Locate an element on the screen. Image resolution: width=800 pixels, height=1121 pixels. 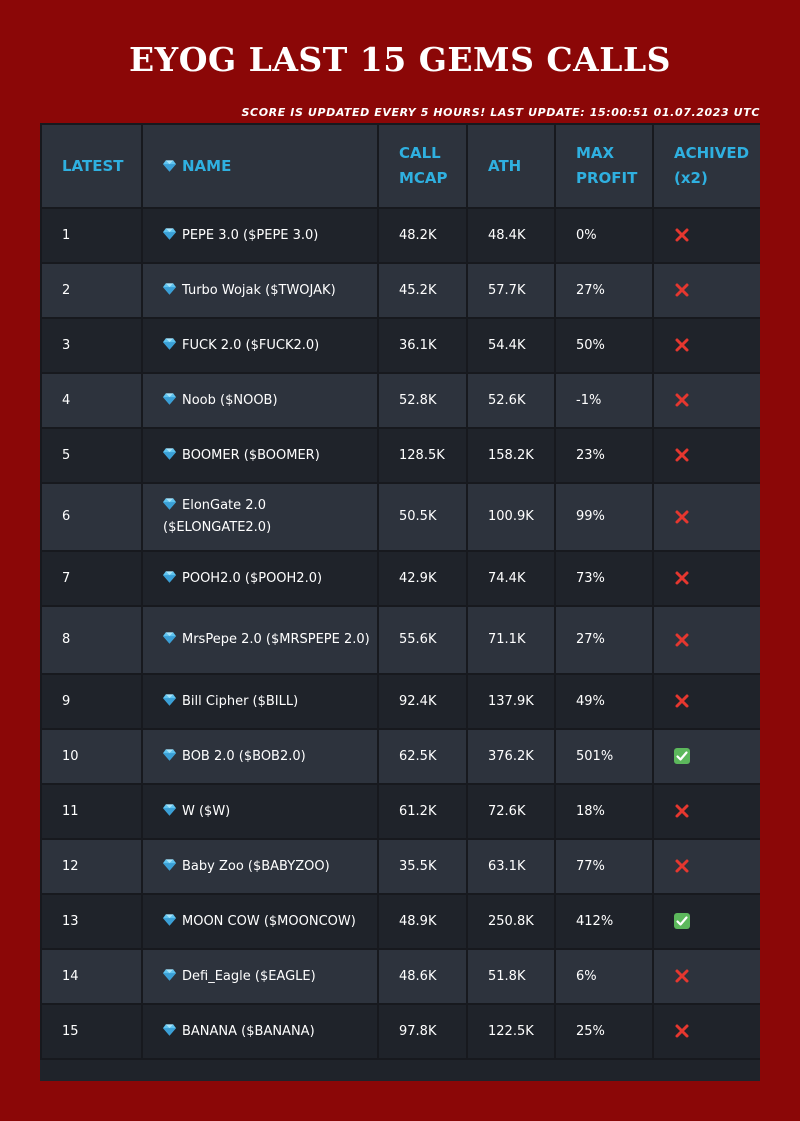
cell-call-mcap: 92.4K is located at coordinates (422, 701).